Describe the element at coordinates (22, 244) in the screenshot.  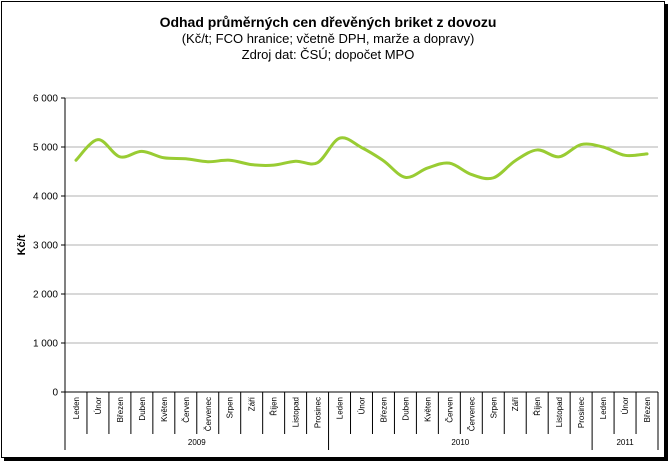
I see `y-axis-title: Kč/t` at that location.